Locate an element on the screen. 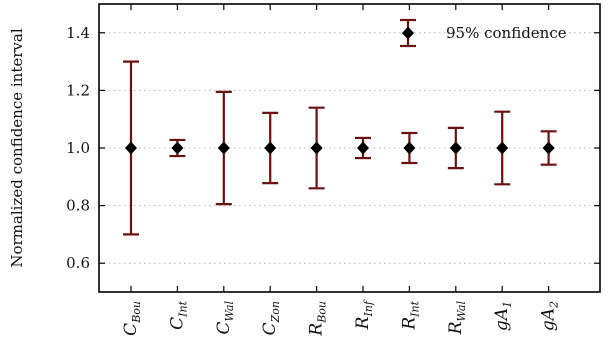 This screenshot has width=606, height=346. x-tick-label-5: RInf is located at coordinates (364, 314).